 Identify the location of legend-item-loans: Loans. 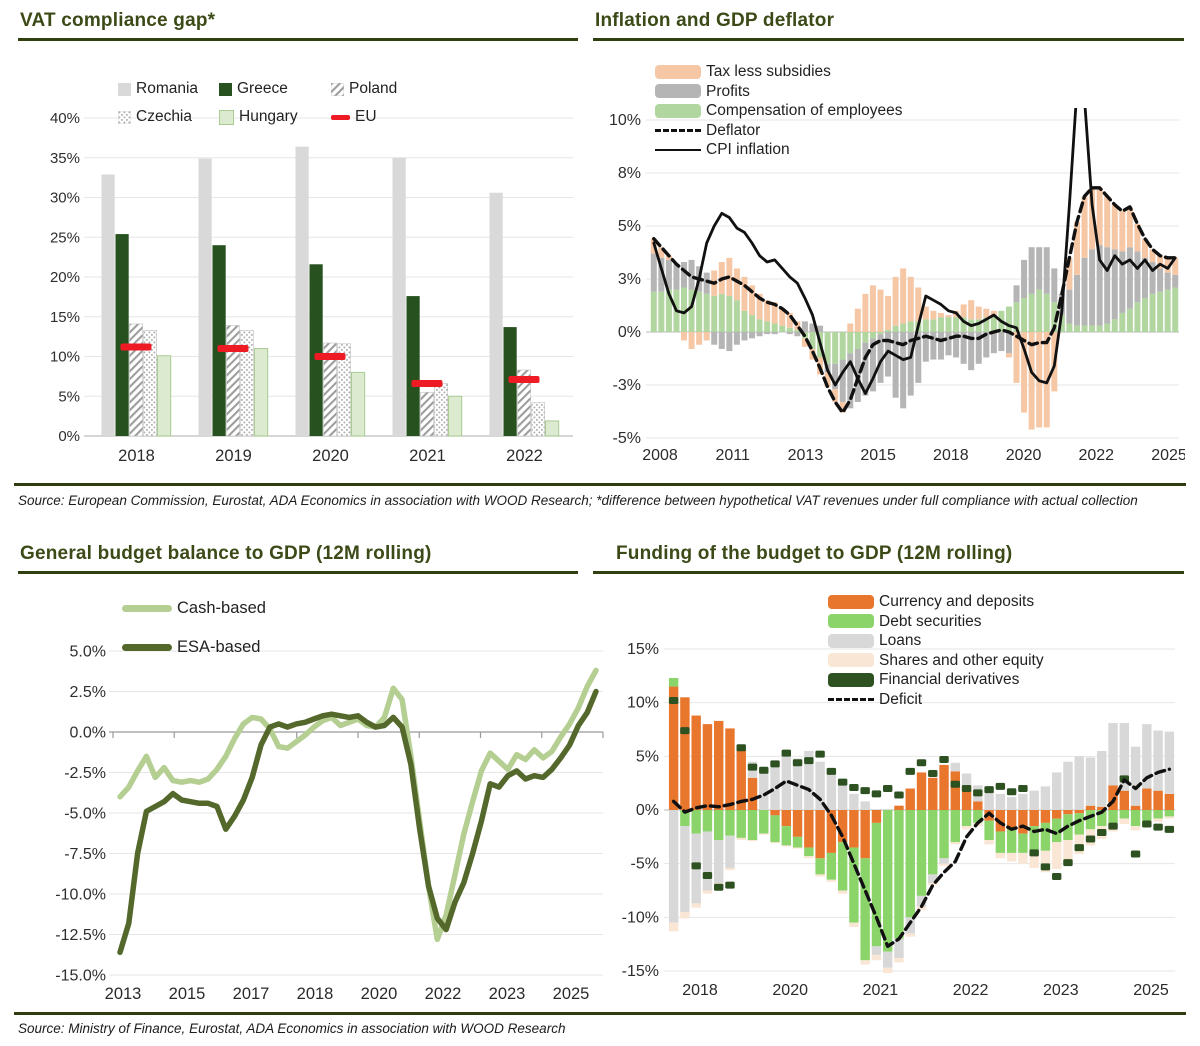
(874, 641).